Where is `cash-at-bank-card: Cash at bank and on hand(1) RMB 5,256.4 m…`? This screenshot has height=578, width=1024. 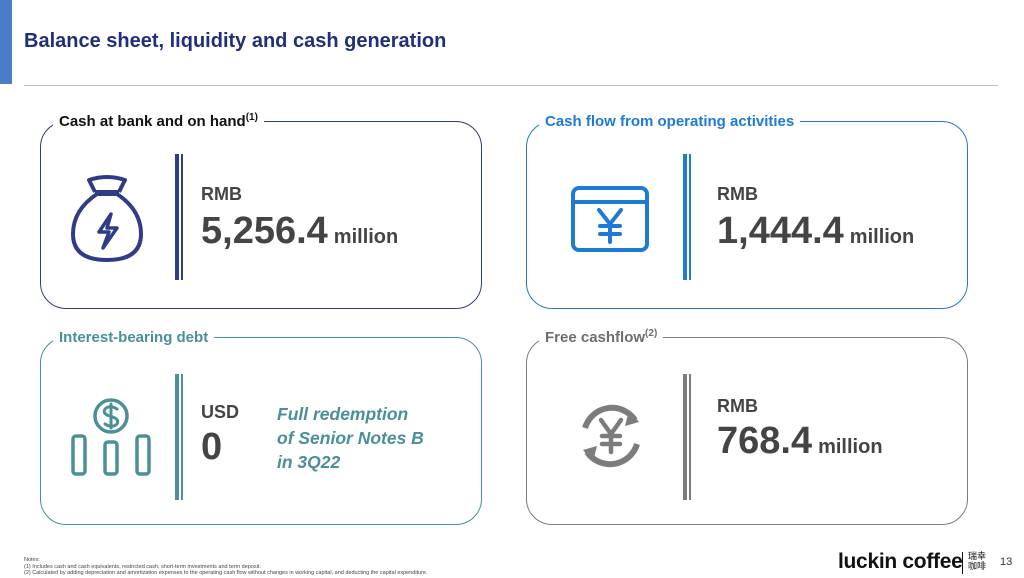 cash-at-bank-card: Cash at bank and on hand(1) RMB 5,256.4 m… is located at coordinates (261, 210).